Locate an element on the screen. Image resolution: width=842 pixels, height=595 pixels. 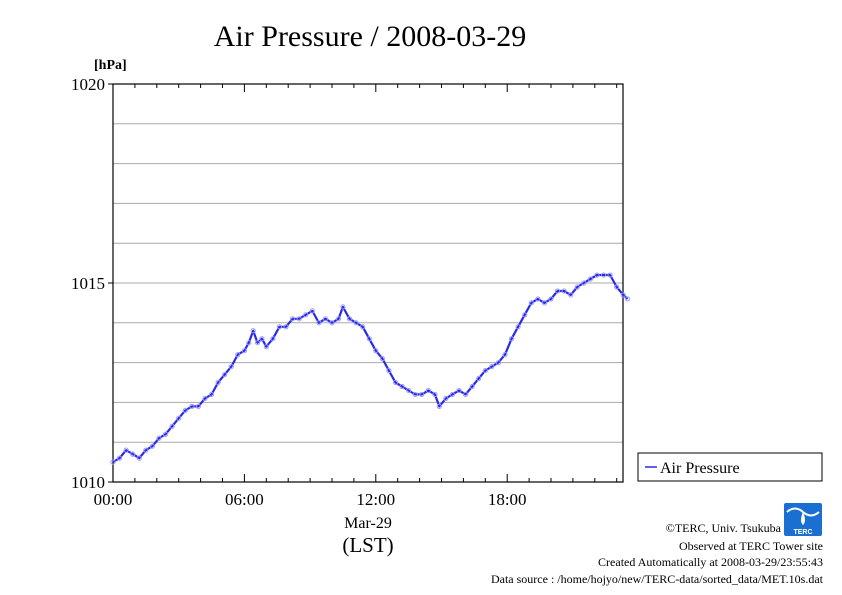
x-tick-label: 12:00 is located at coordinates (375, 499).